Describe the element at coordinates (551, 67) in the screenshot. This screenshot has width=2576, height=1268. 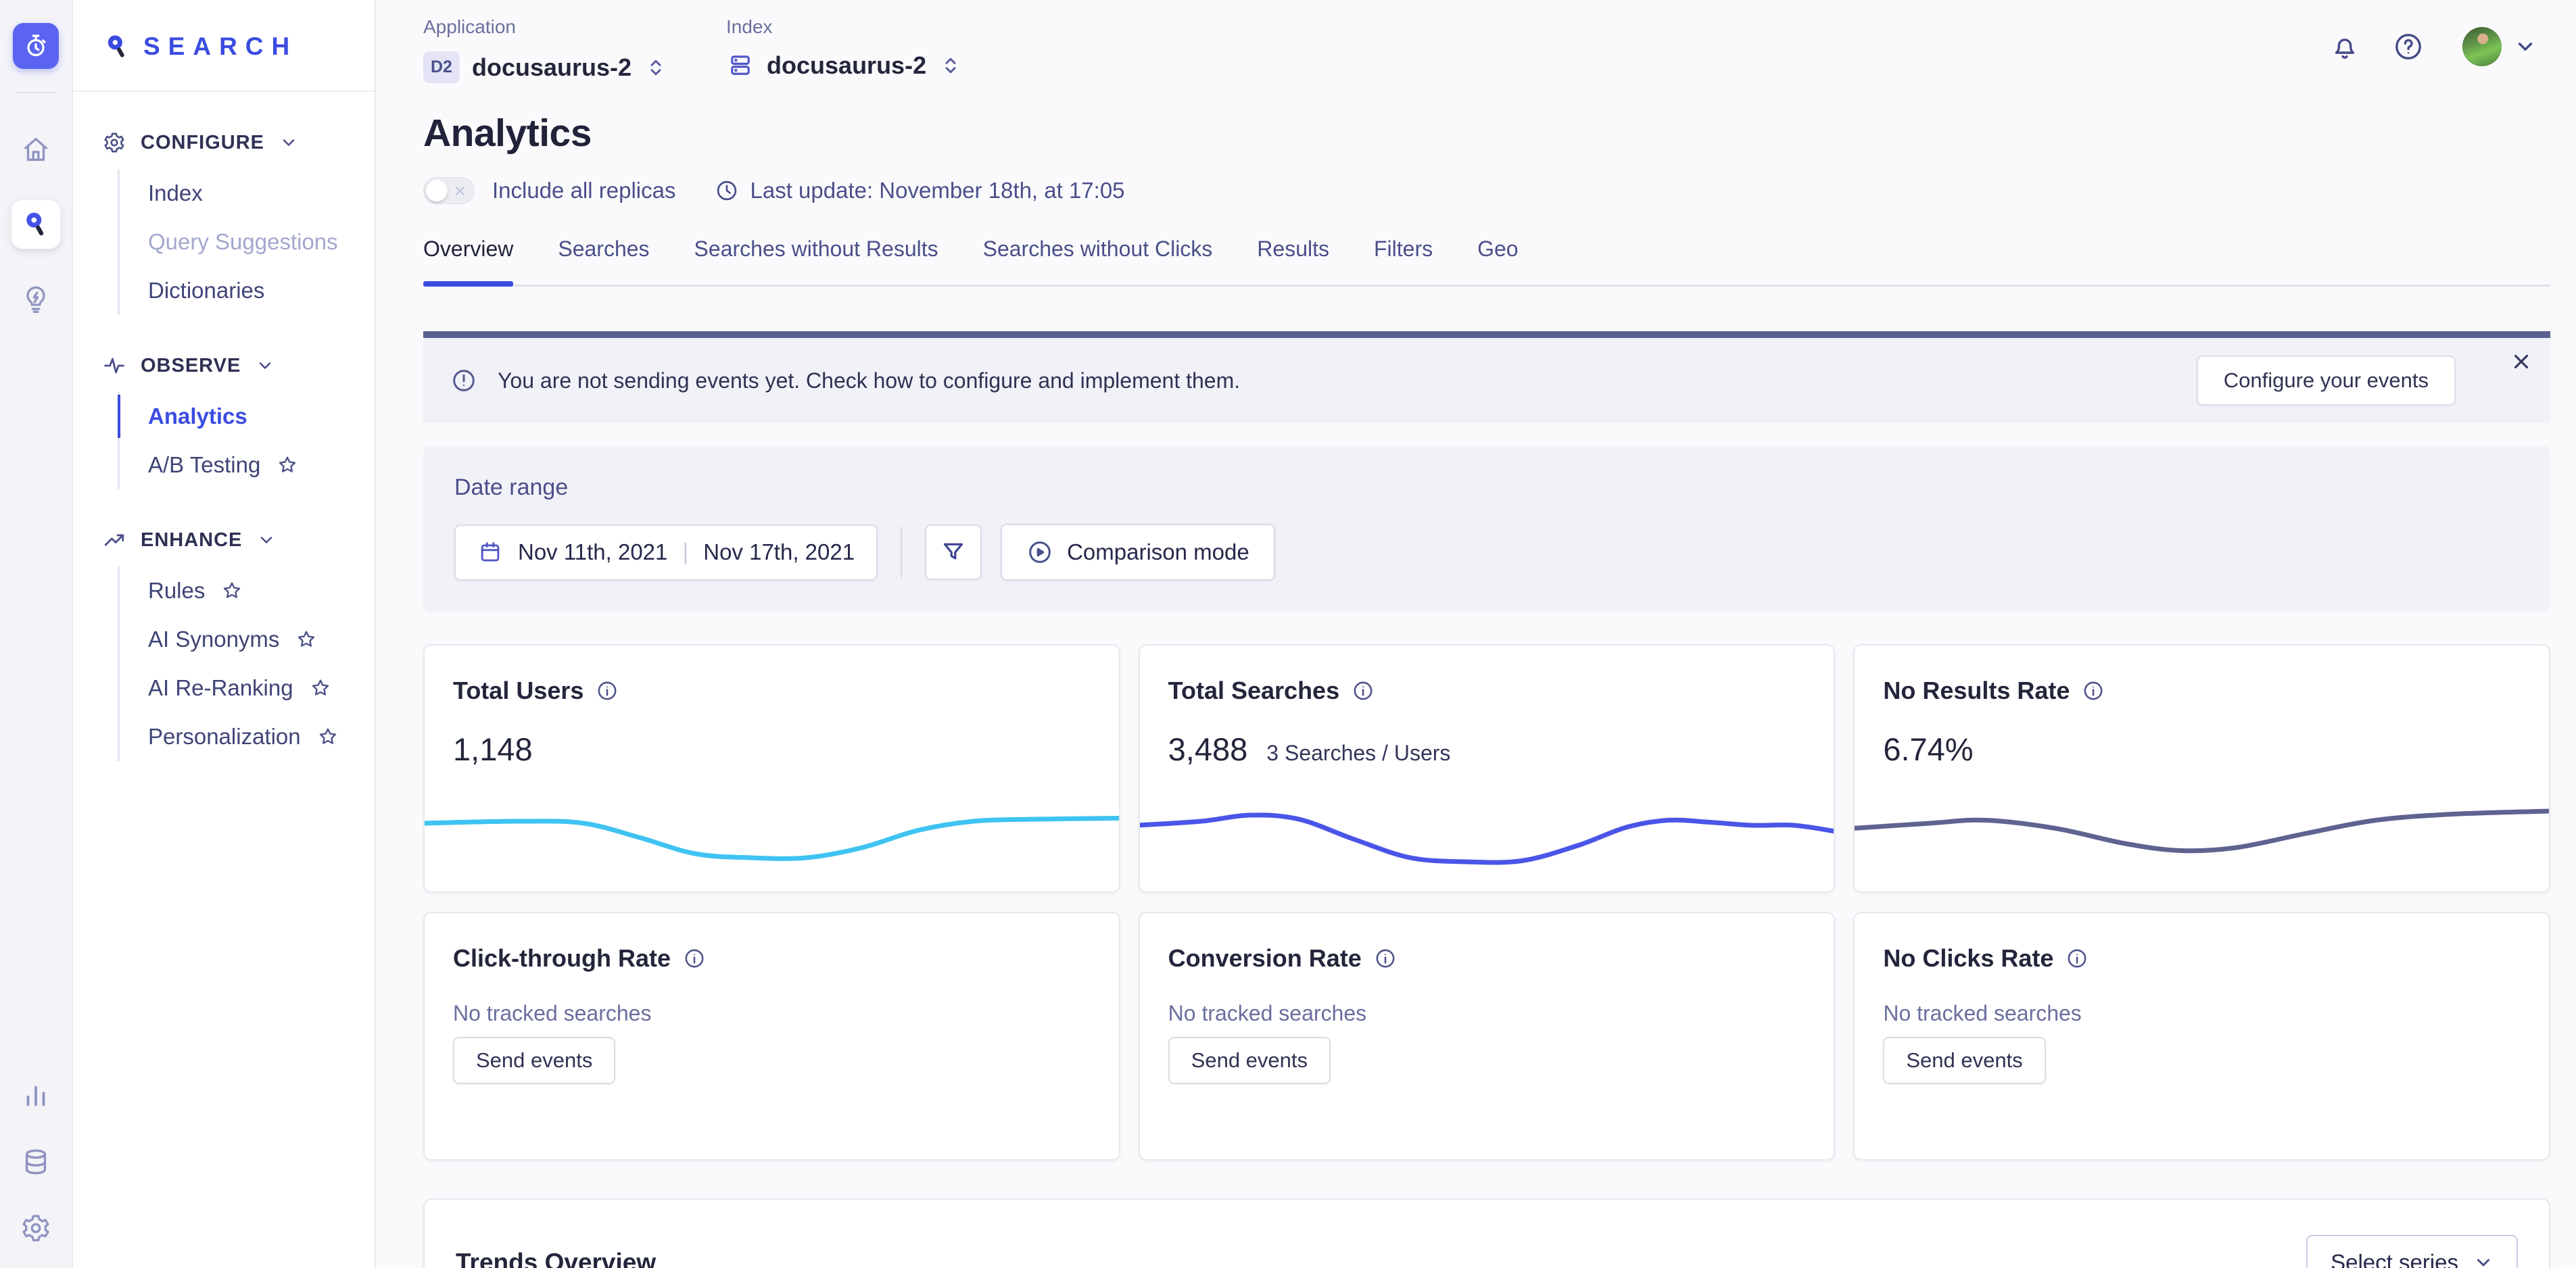
I see `application-value: docusaurus-2` at that location.